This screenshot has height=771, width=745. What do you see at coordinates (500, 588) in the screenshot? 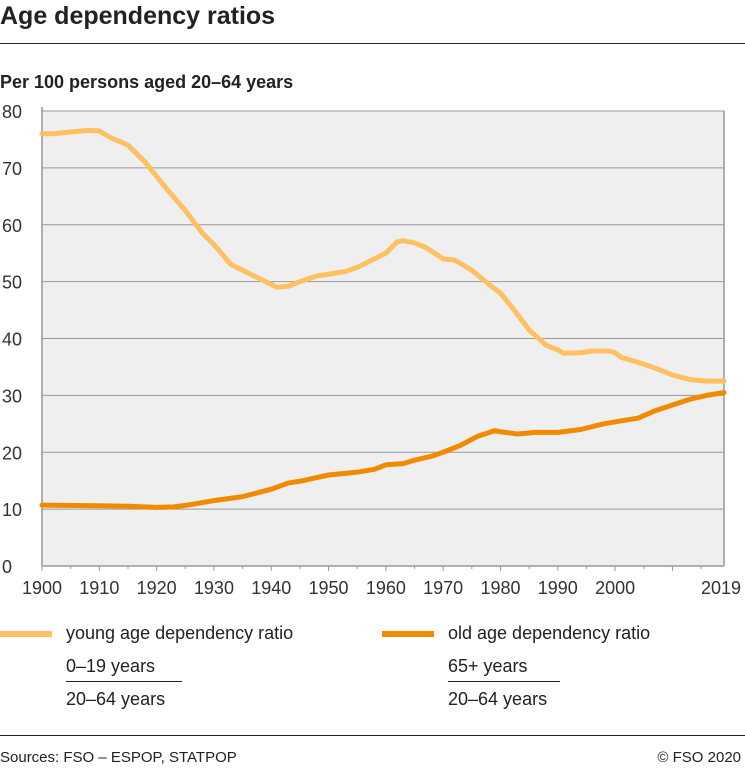
I see `x-tick-label: 1980` at bounding box center [500, 588].